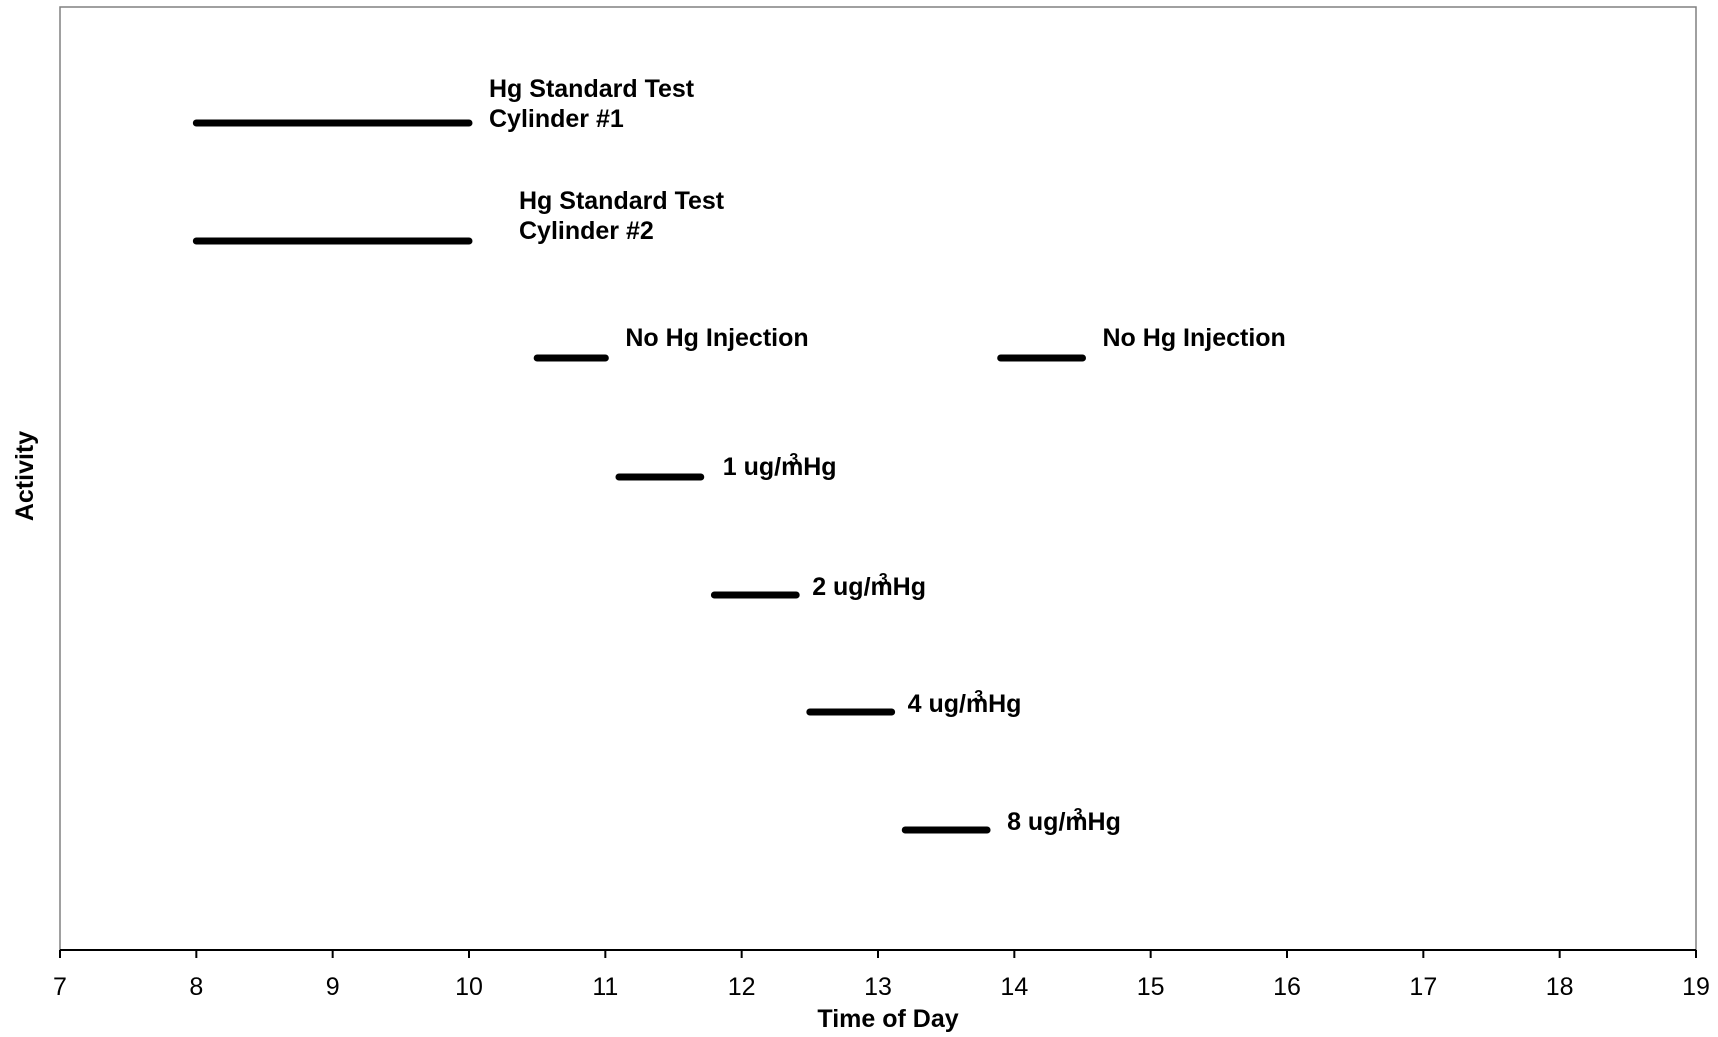 The height and width of the screenshot is (1037, 1718). I want to click on x-axis-title: Time of Day, so click(887, 1019).